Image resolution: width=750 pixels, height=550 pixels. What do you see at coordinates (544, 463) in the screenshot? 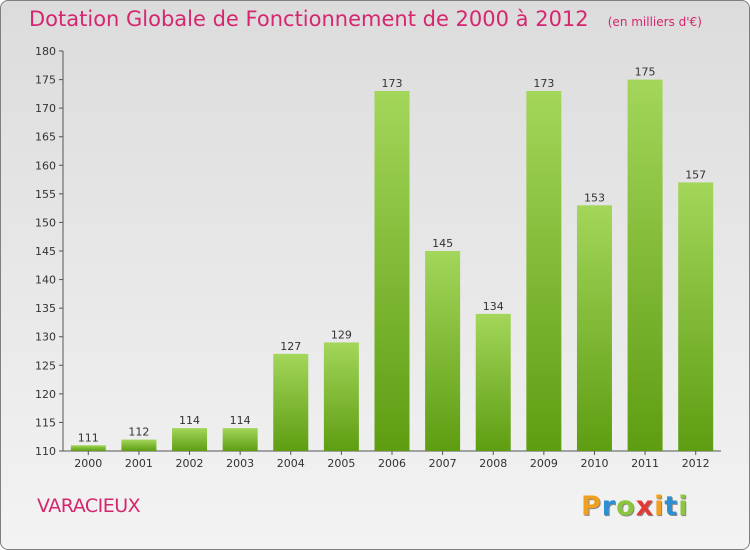
I see `x-tick-label: 2009` at bounding box center [544, 463].